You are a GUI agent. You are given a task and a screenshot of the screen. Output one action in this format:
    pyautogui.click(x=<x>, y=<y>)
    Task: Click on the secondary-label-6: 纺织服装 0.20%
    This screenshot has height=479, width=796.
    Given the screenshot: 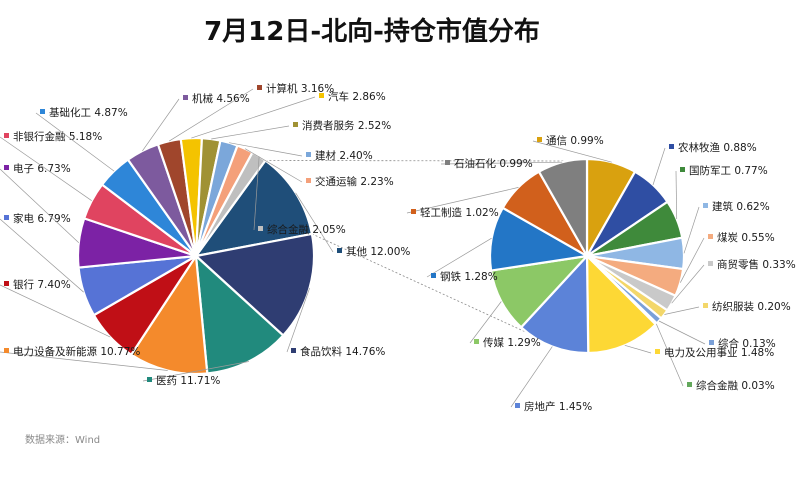 What is the action you would take?
    pyautogui.click(x=727, y=307)
    